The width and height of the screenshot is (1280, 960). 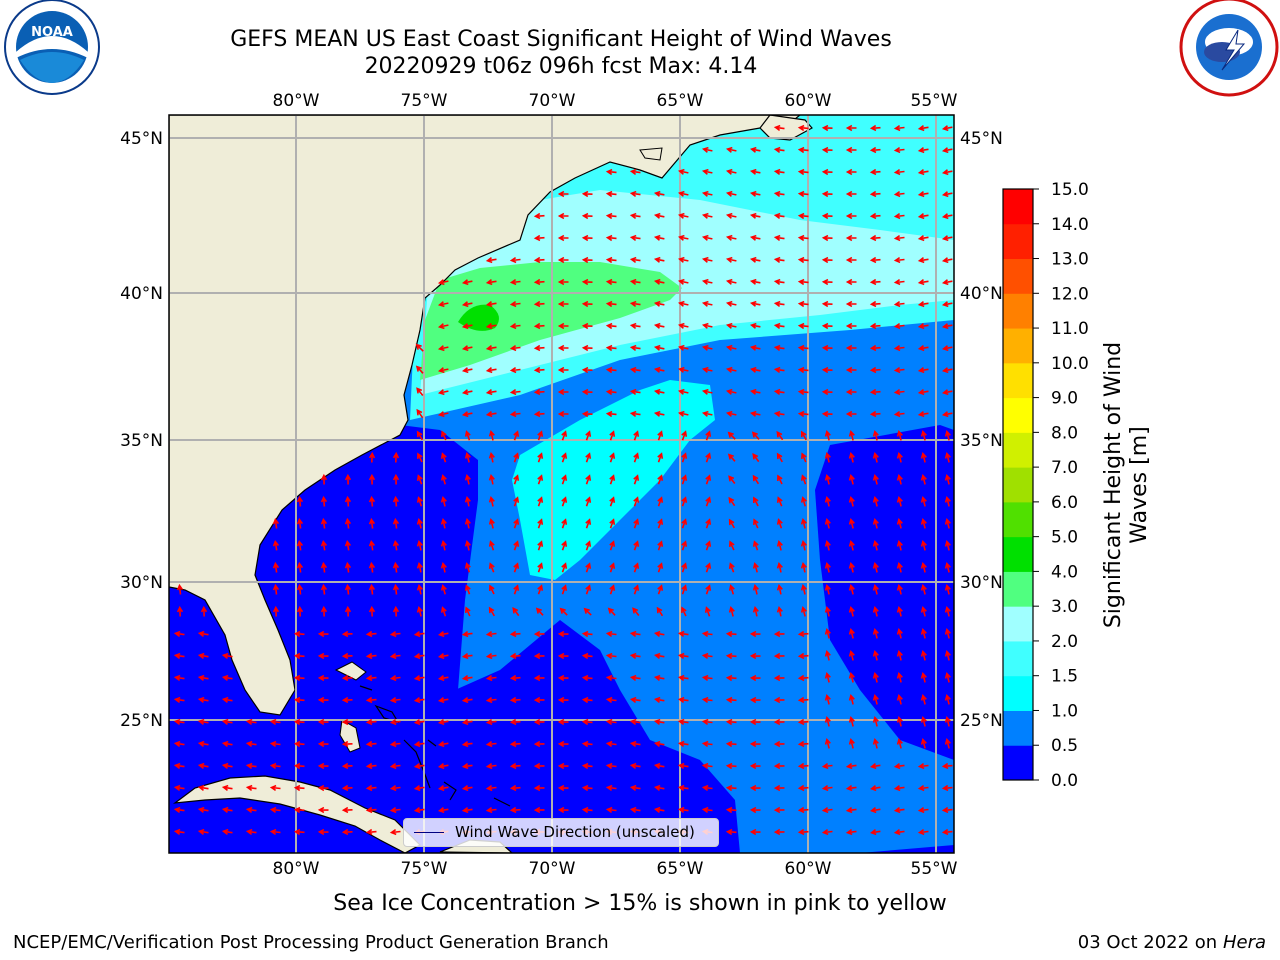 What do you see at coordinates (1070, 190) in the screenshot?
I see `colorbar-tick-label: 15.0` at bounding box center [1070, 190].